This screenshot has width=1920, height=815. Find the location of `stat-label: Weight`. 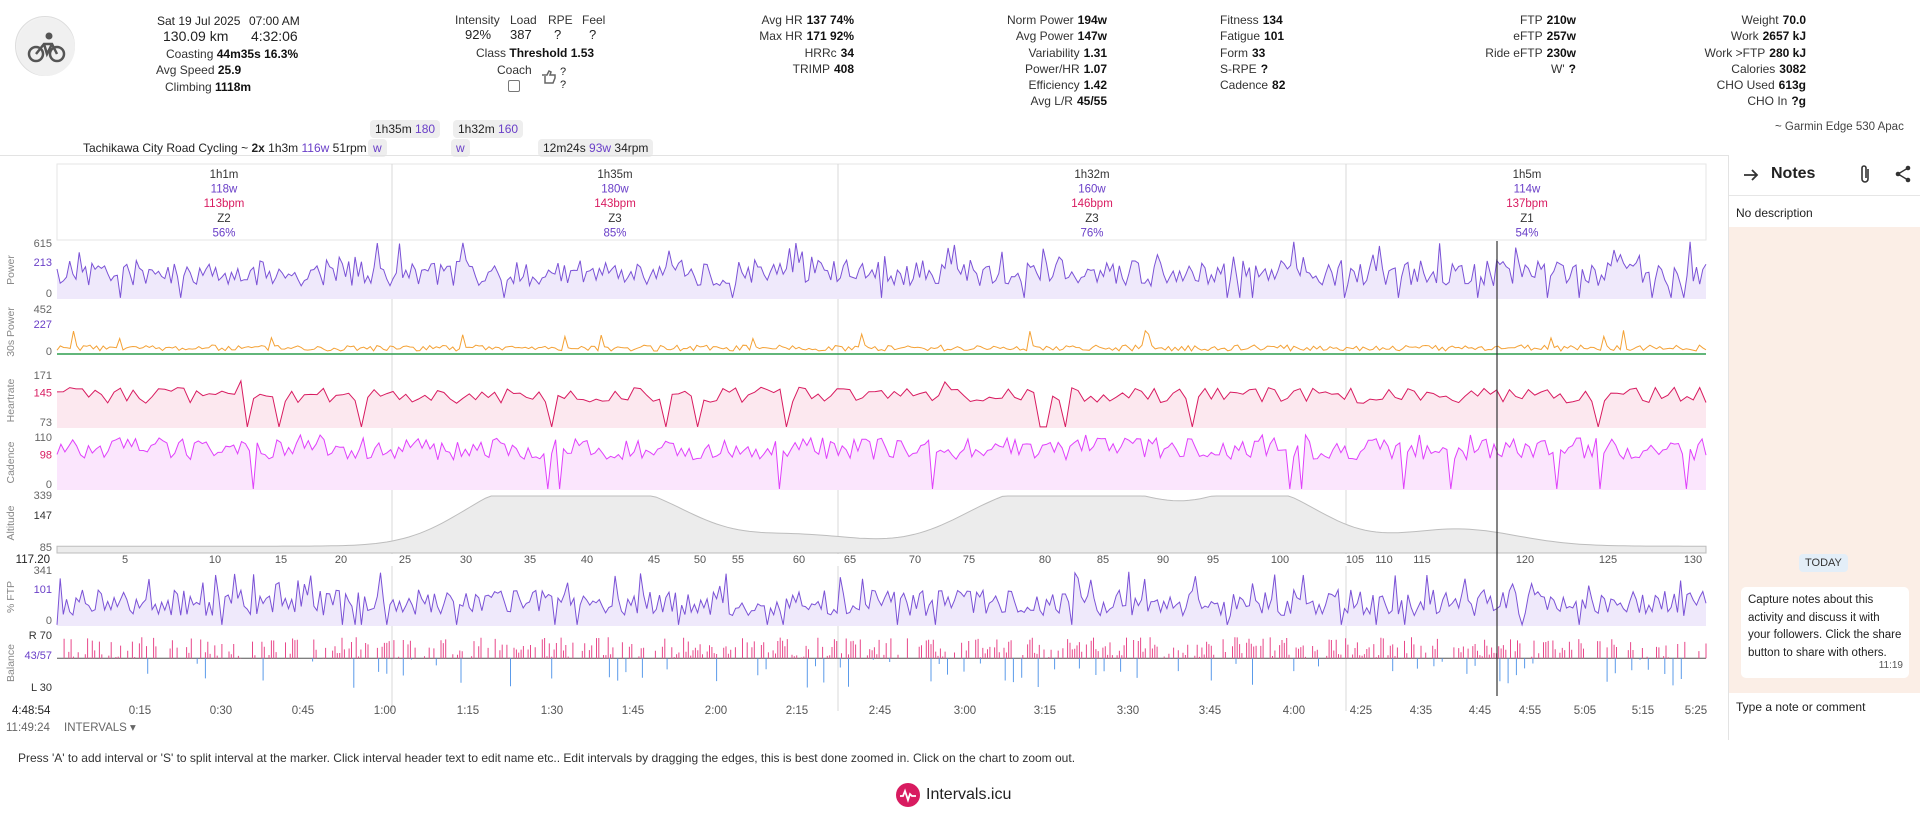

stat-label: Weight is located at coordinates (1760, 20).